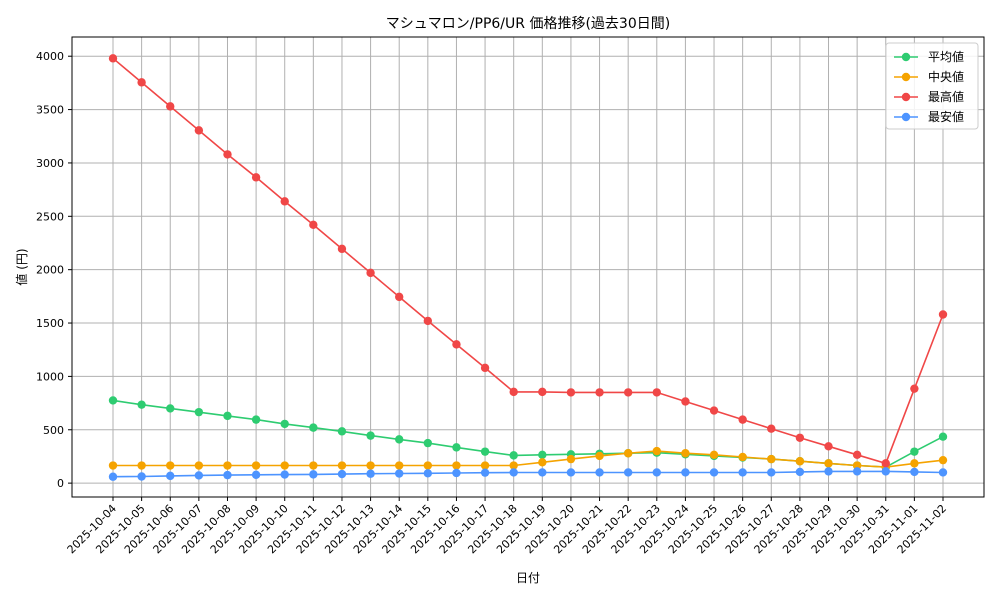 This screenshot has width=1000, height=600. I want to click on y-tick-label: 1500, so click(50, 323).